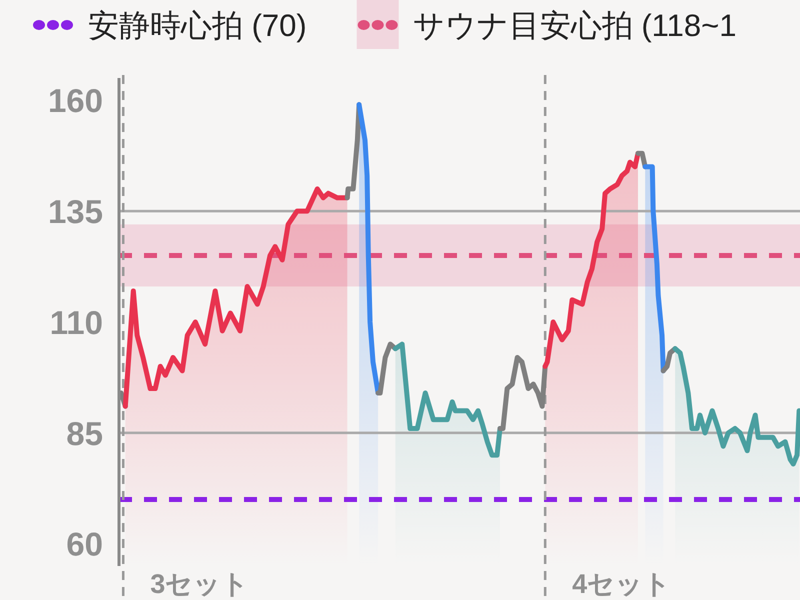  What do you see at coordinates (84, 433) in the screenshot?
I see `y-tick-label: 85` at bounding box center [84, 433].